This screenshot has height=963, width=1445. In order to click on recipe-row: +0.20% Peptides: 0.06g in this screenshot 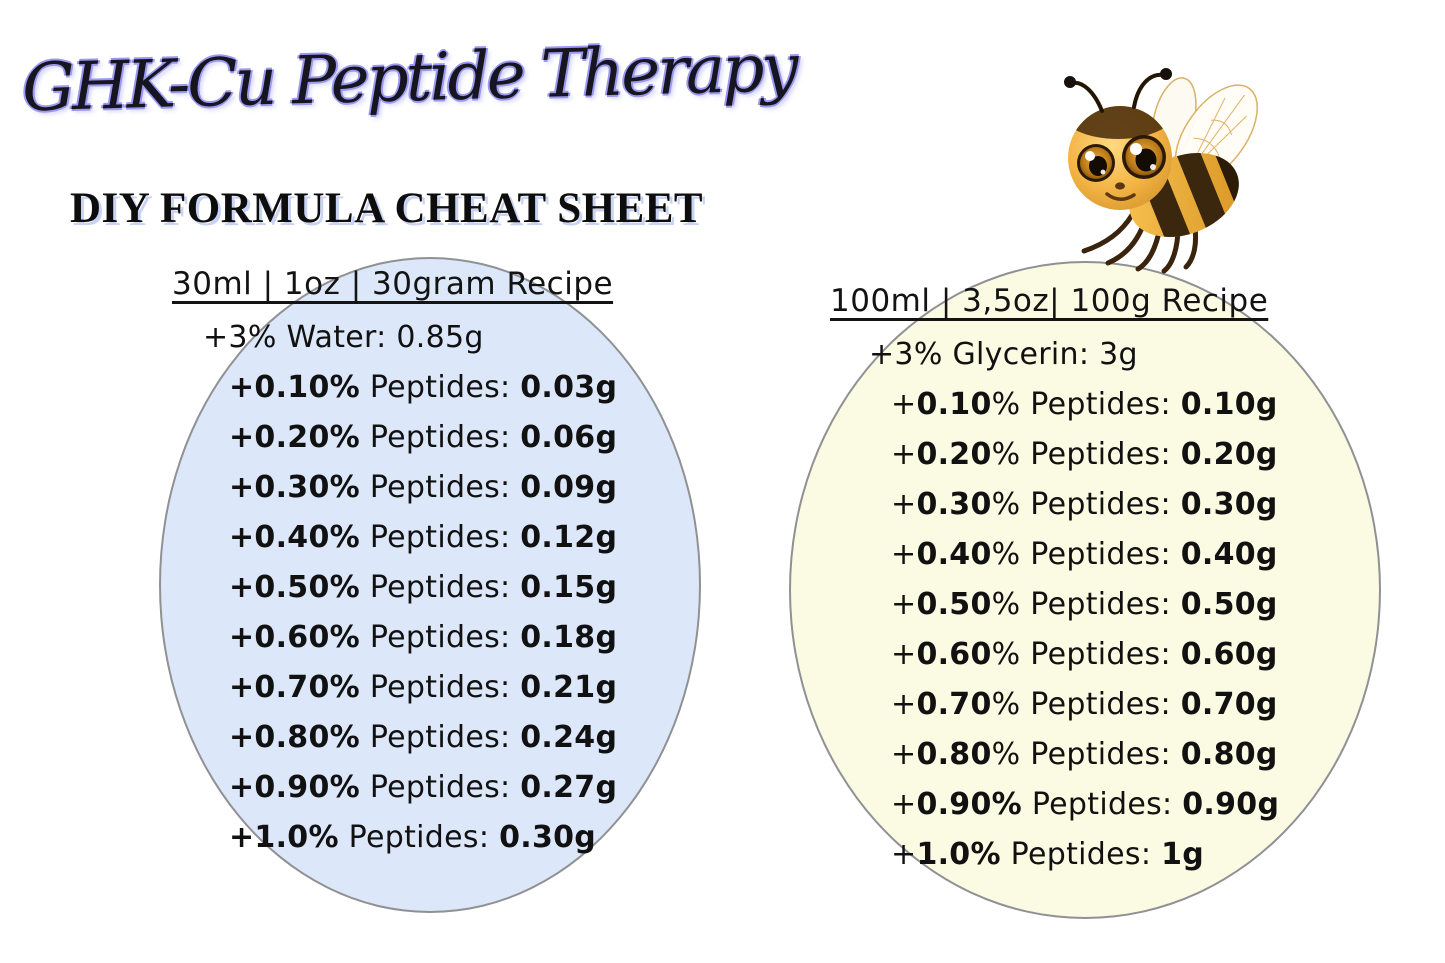, I will do `click(423, 438)`.